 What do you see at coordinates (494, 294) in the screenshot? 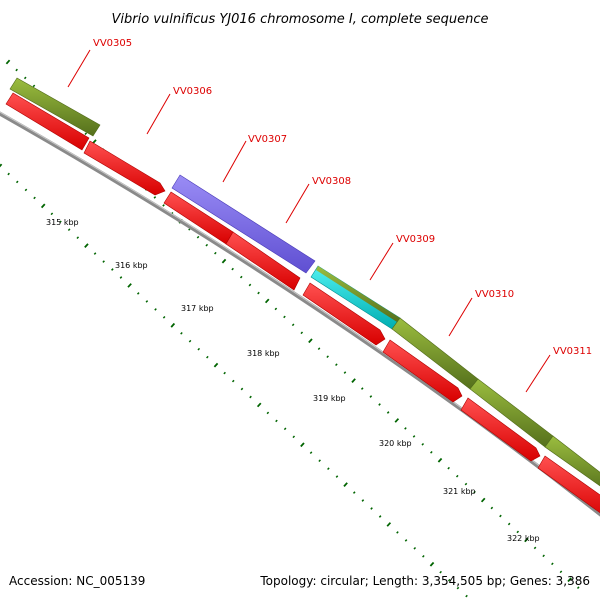
I see `gene-label-vv0310: VV0310` at bounding box center [494, 294].